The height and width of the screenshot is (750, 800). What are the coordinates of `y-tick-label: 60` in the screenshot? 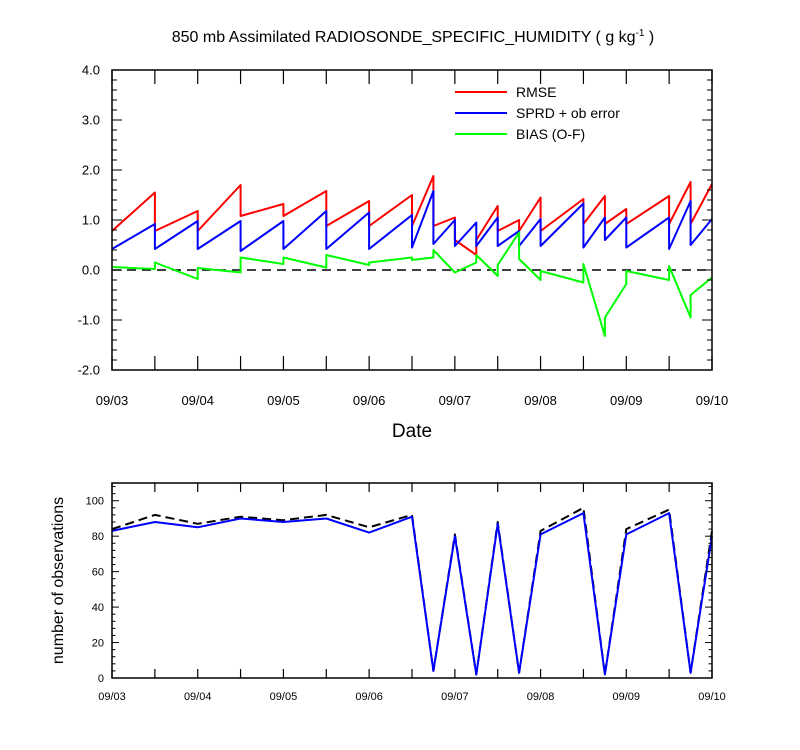 It's located at (98, 572).